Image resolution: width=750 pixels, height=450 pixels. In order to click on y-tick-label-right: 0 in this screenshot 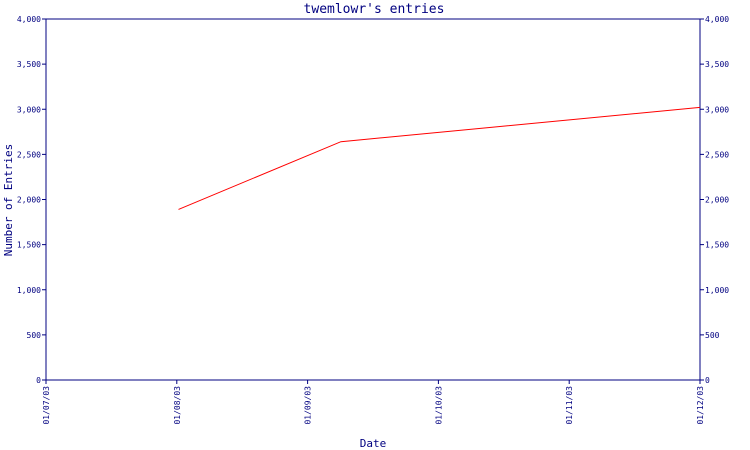, I will do `click(707, 380)`.